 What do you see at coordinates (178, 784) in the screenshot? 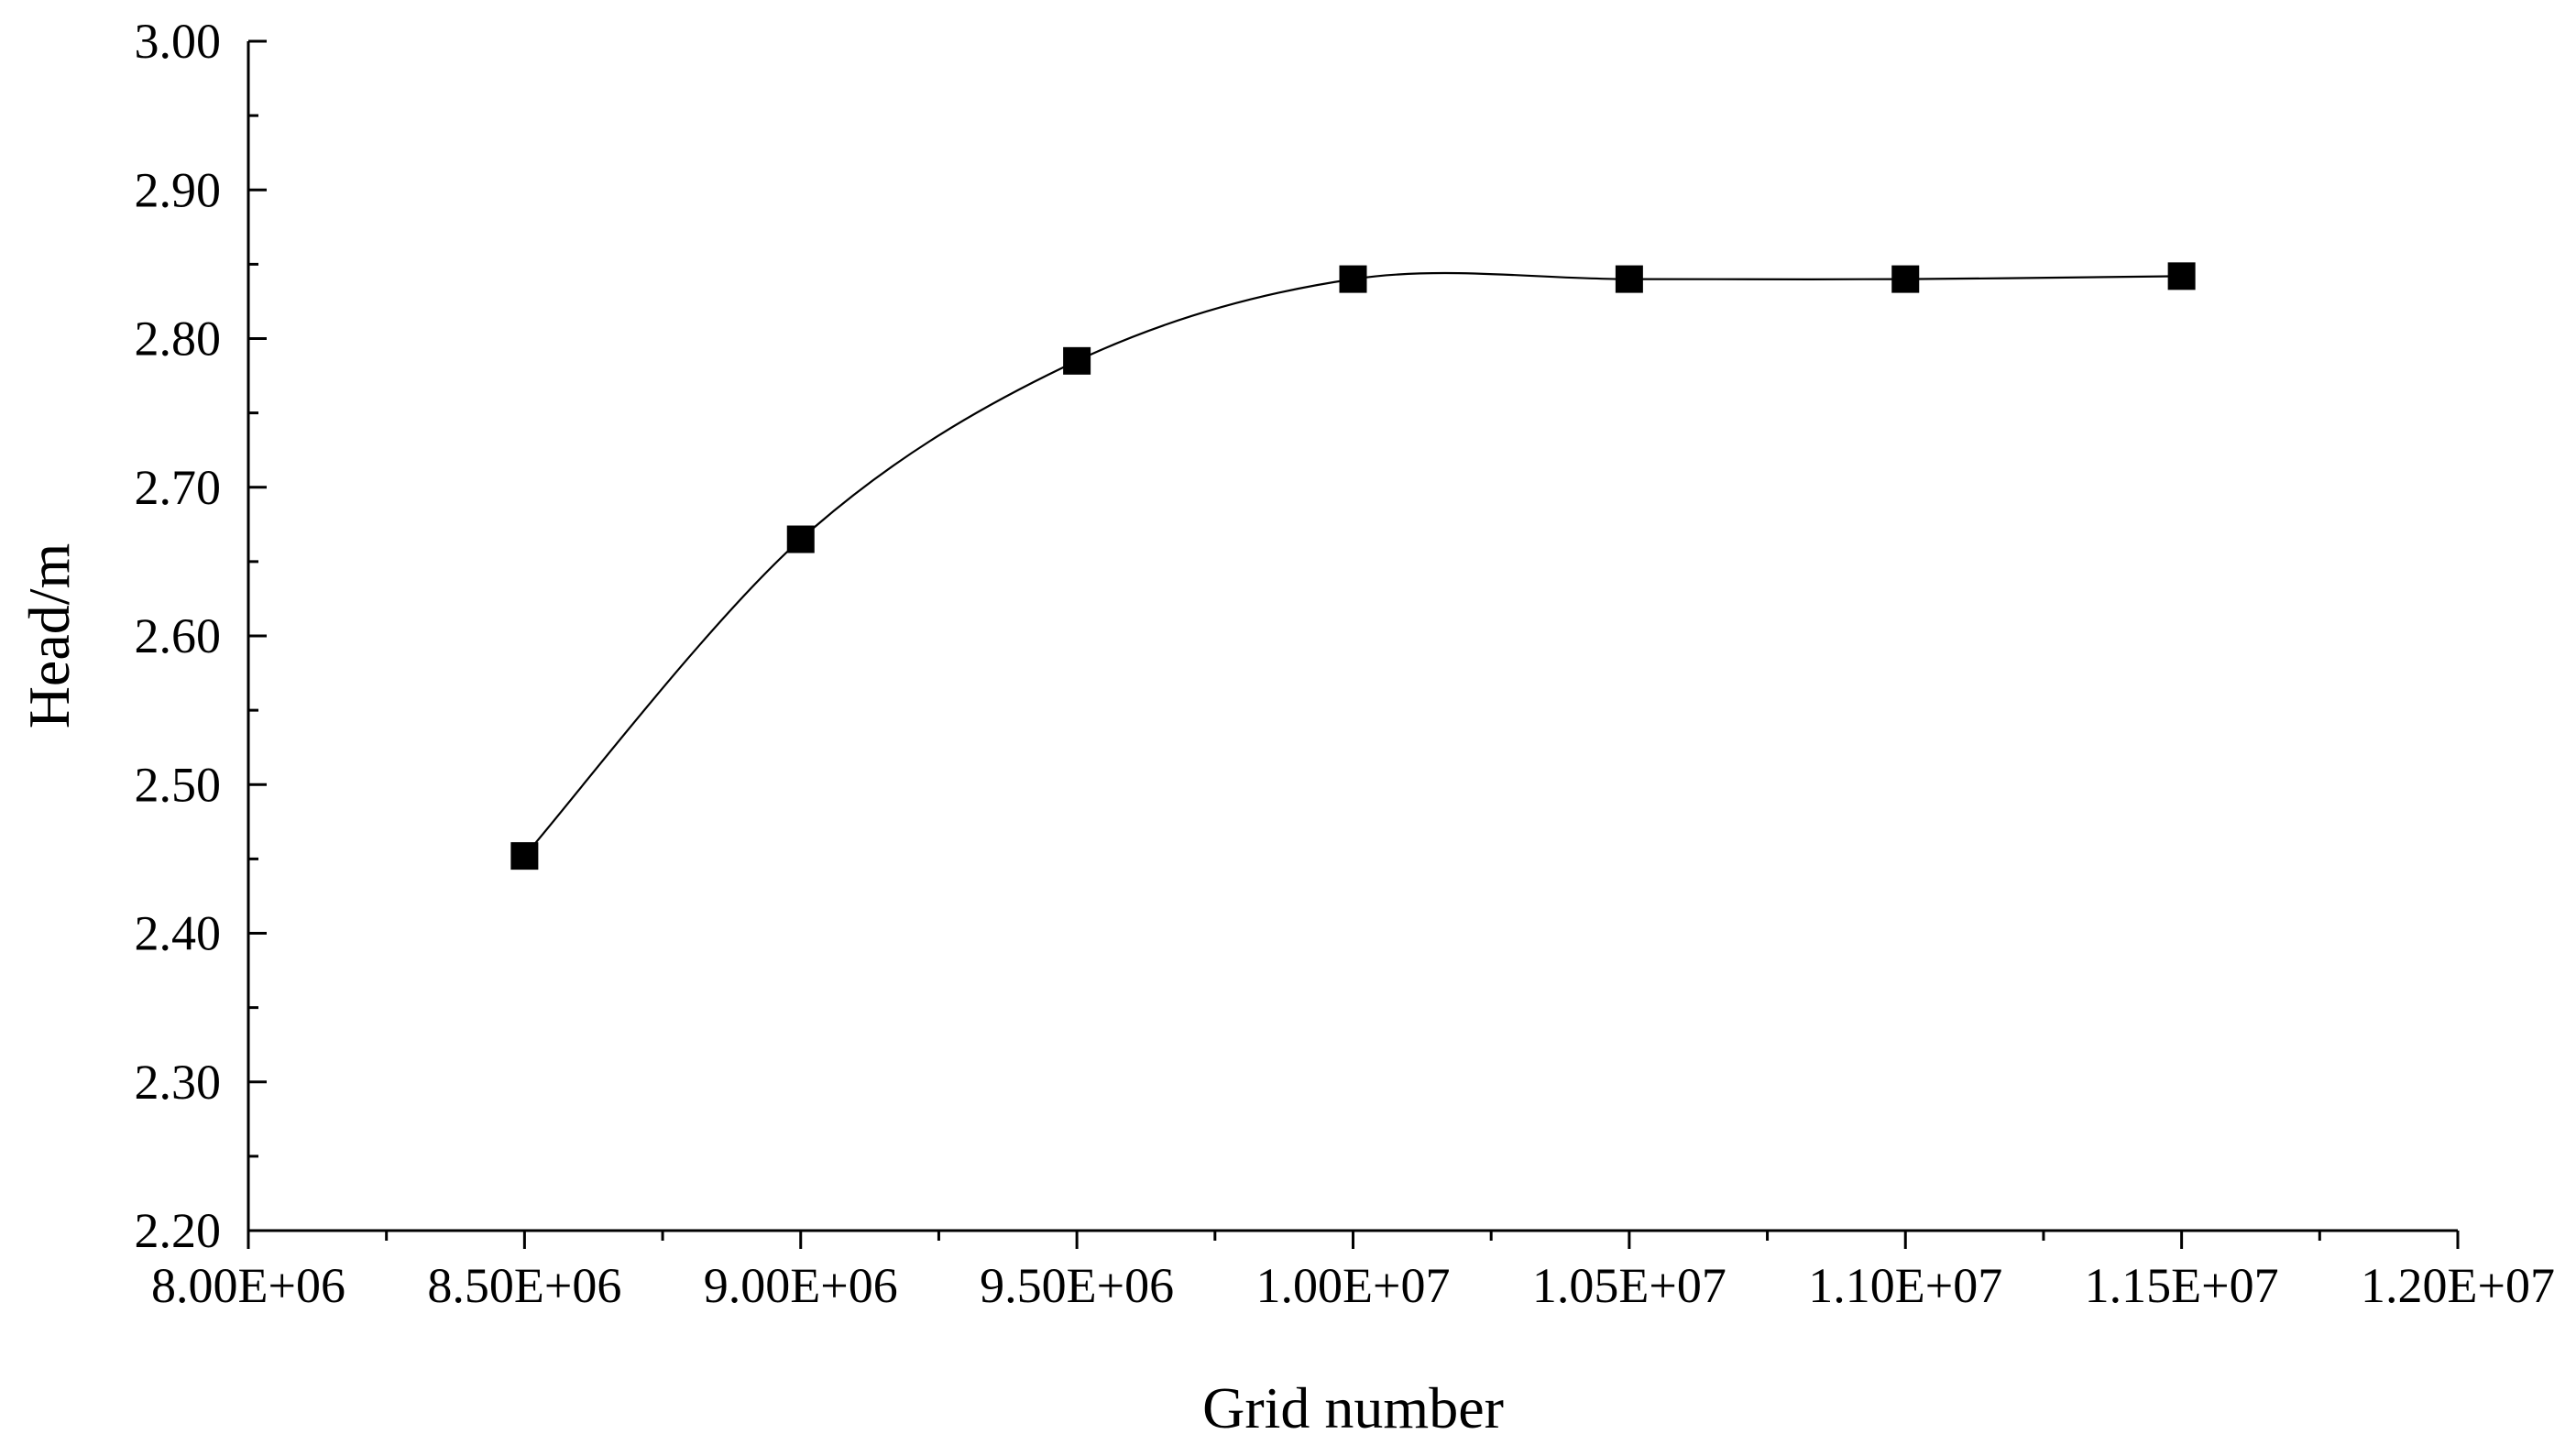
I see `y-tick-label: 2.50` at bounding box center [178, 784].